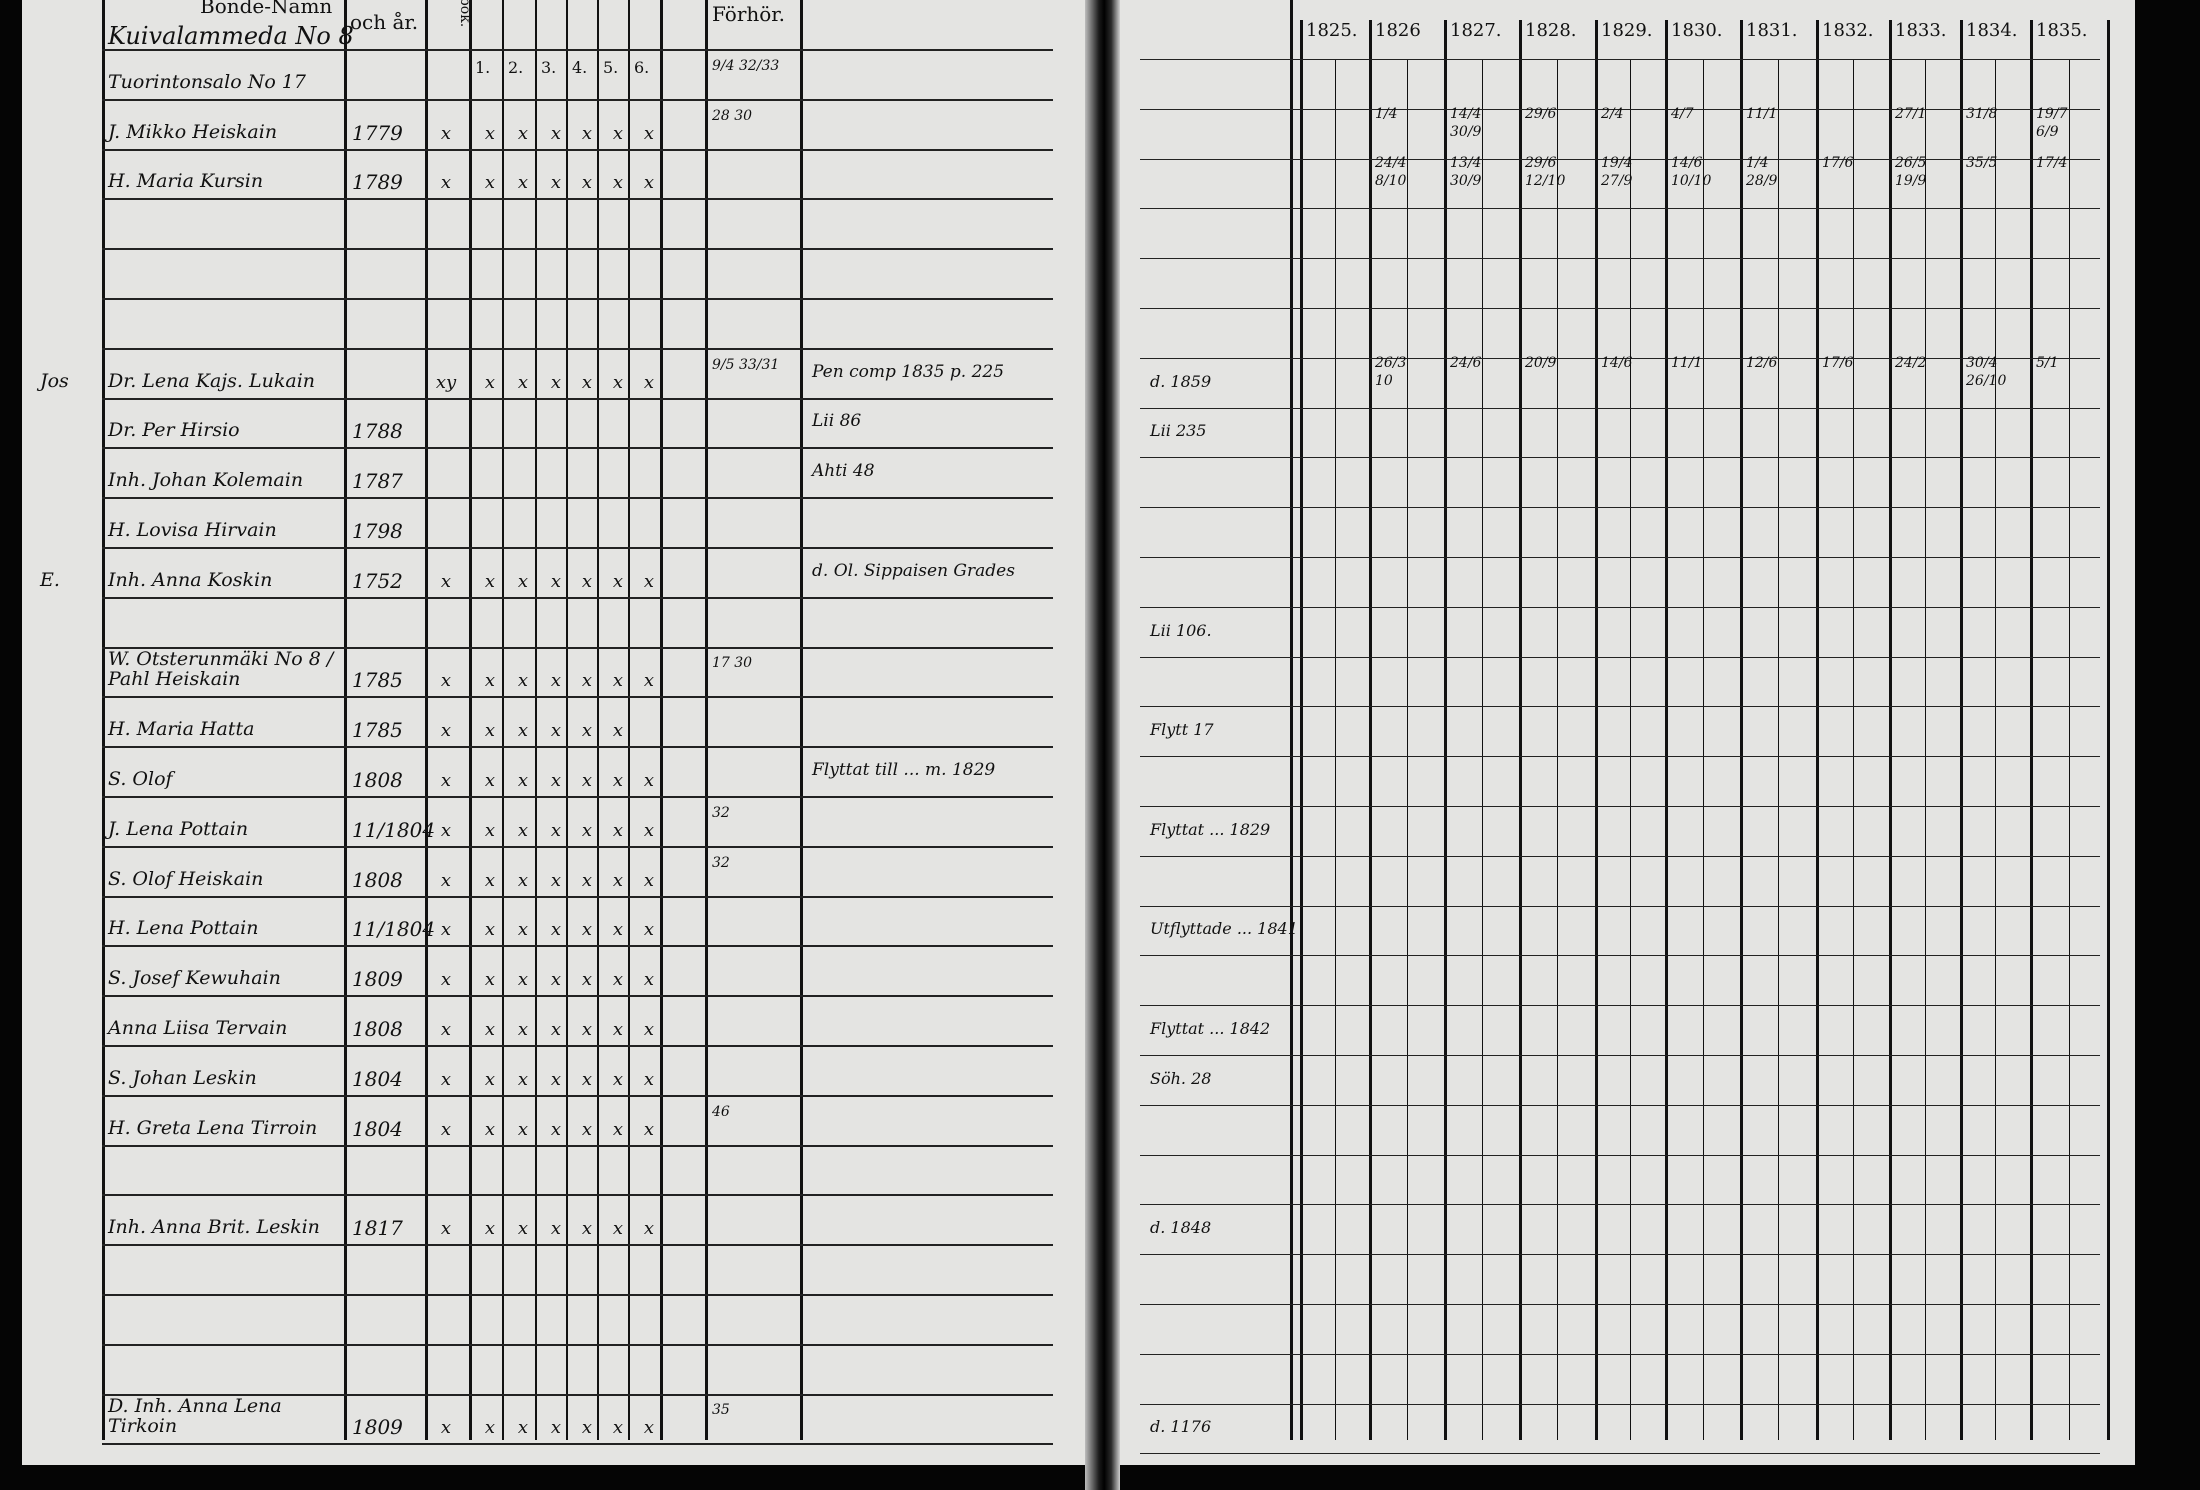 The width and height of the screenshot is (2200, 1490). Describe the element at coordinates (1182, 730) in the screenshot. I see `right-margin-note: Flytt 17` at that location.